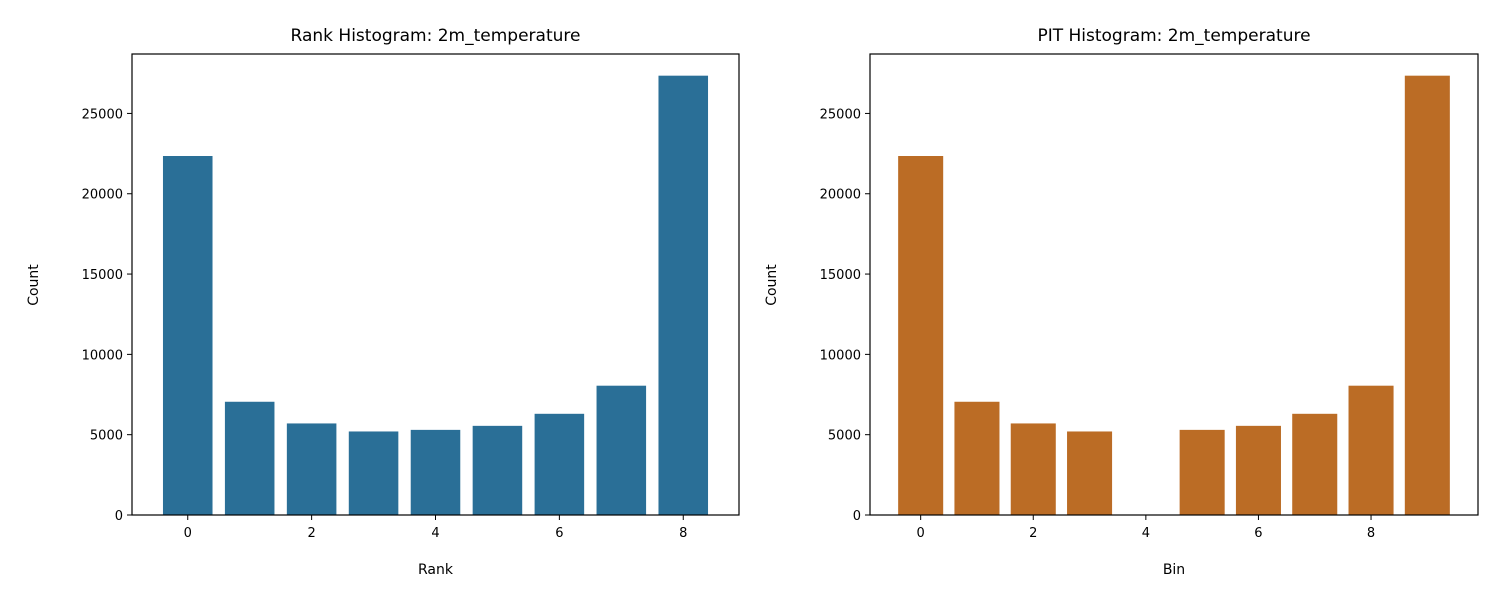  Describe the element at coordinates (435, 533) in the screenshot. I see `rank-histogram-x-tick-label: 4` at that location.